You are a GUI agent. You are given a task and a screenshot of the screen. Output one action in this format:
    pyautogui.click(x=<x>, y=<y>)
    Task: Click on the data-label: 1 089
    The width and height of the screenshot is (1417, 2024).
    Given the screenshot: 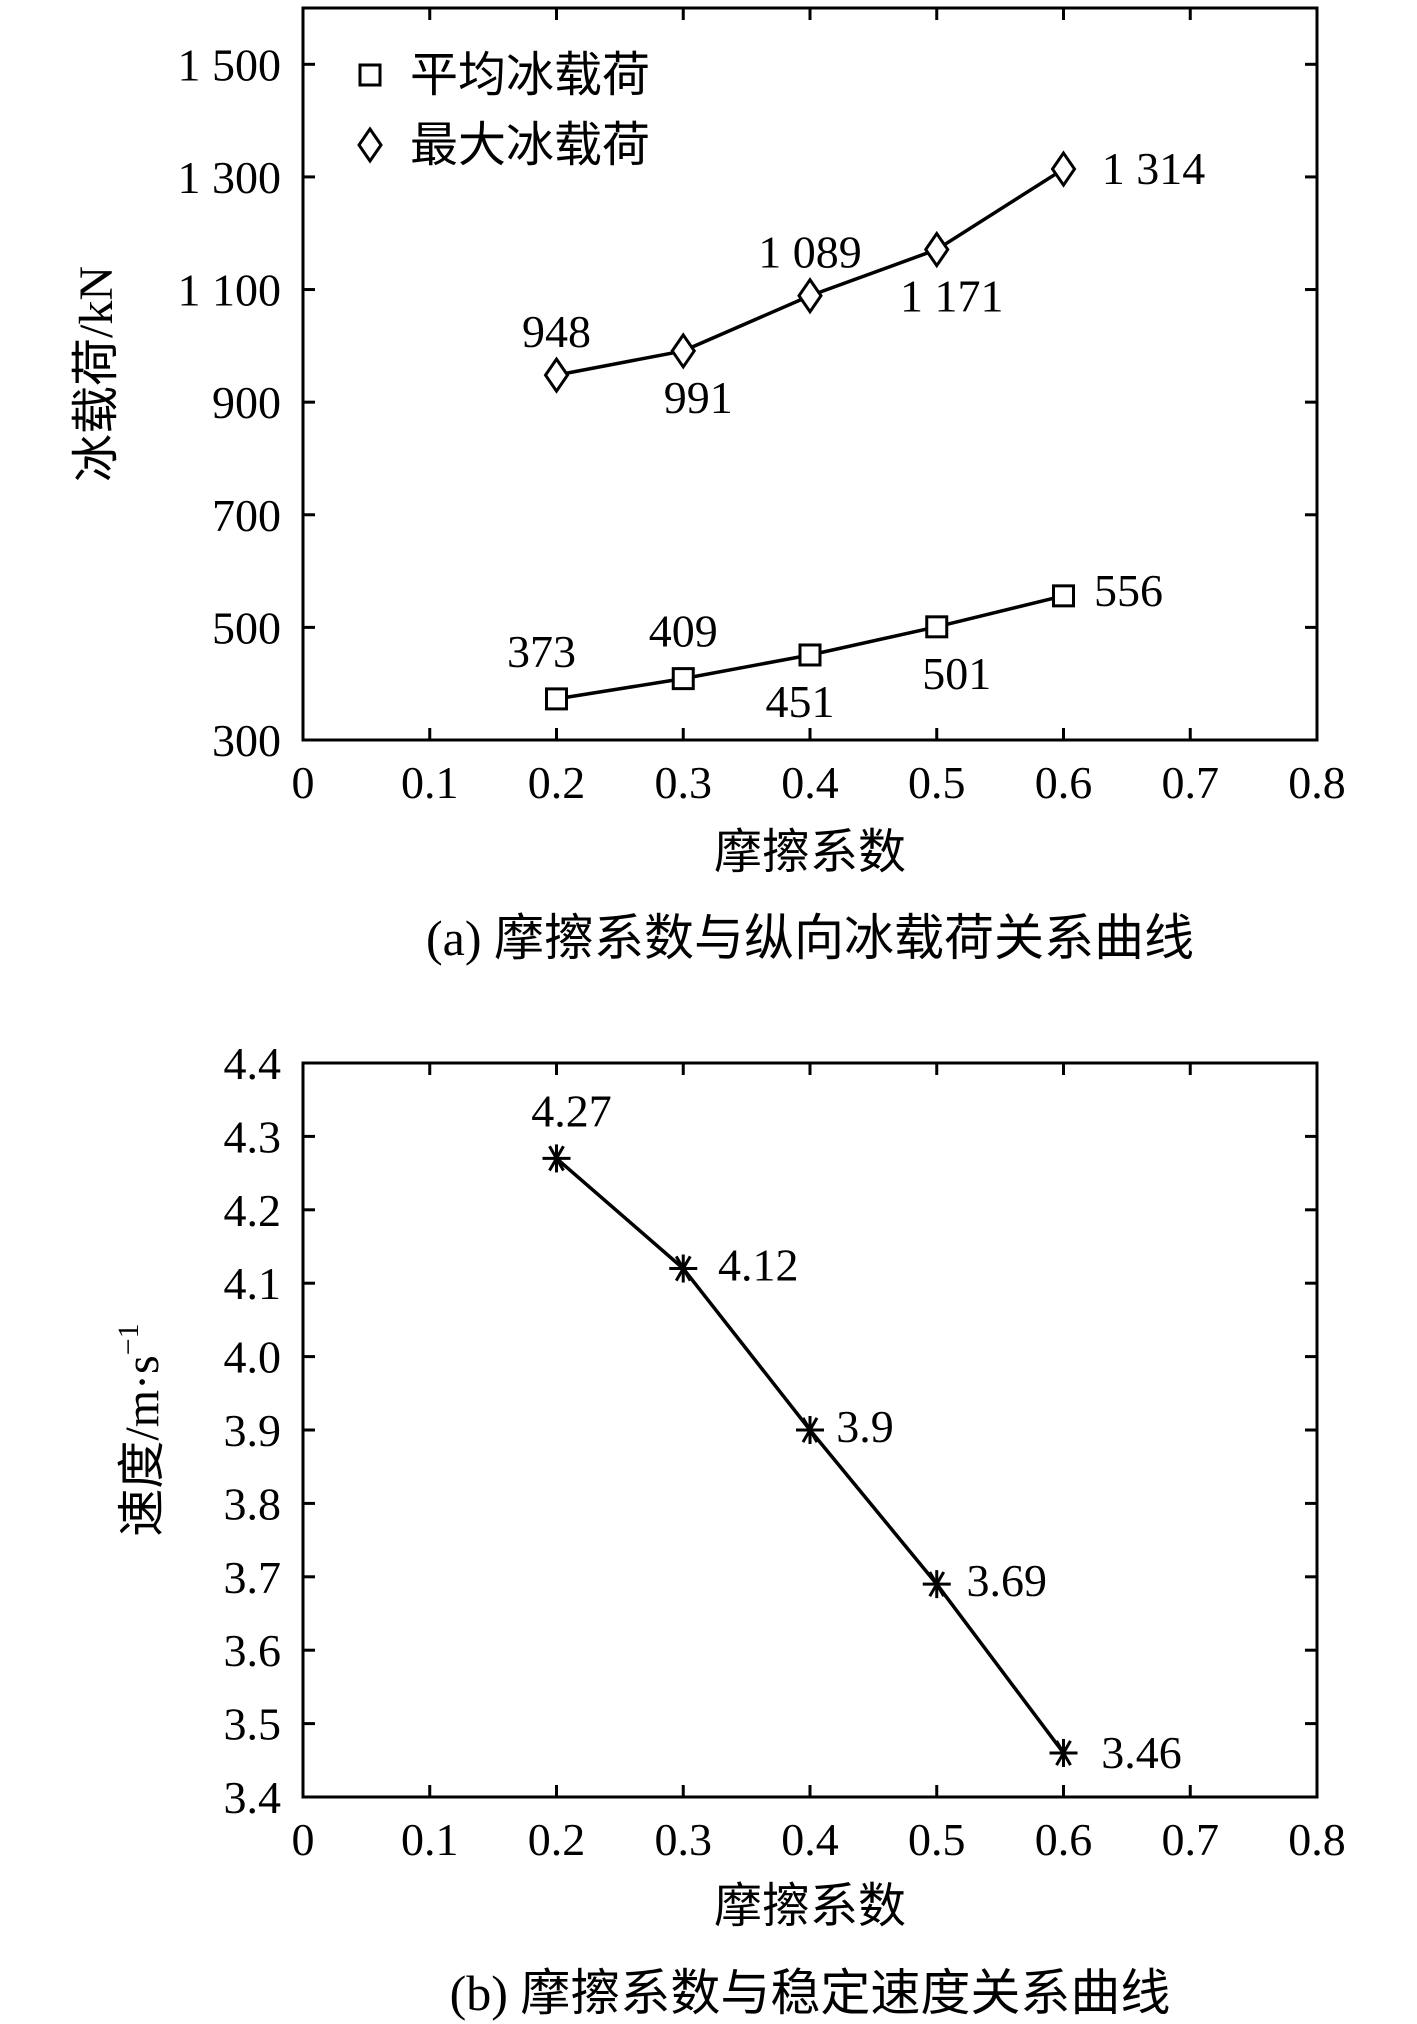 What is the action you would take?
    pyautogui.click(x=810, y=252)
    